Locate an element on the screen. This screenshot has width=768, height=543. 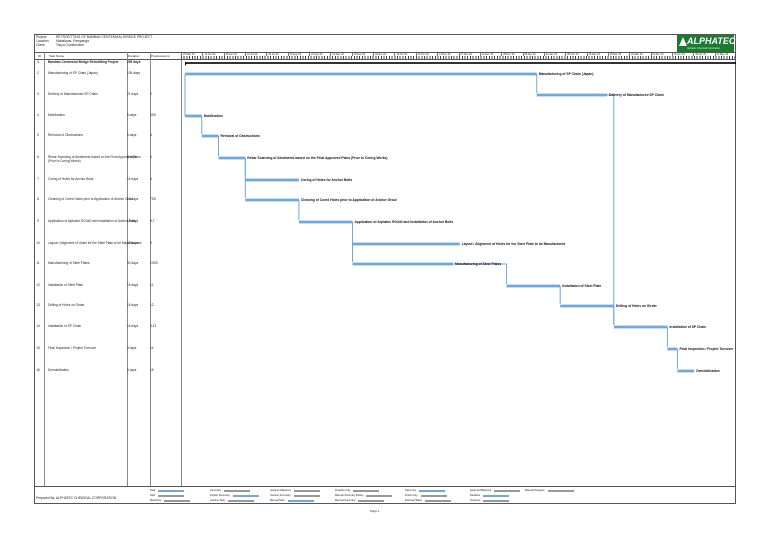
task-name: Coring of Holes for Anchor Bolts is located at coordinates (71, 179).